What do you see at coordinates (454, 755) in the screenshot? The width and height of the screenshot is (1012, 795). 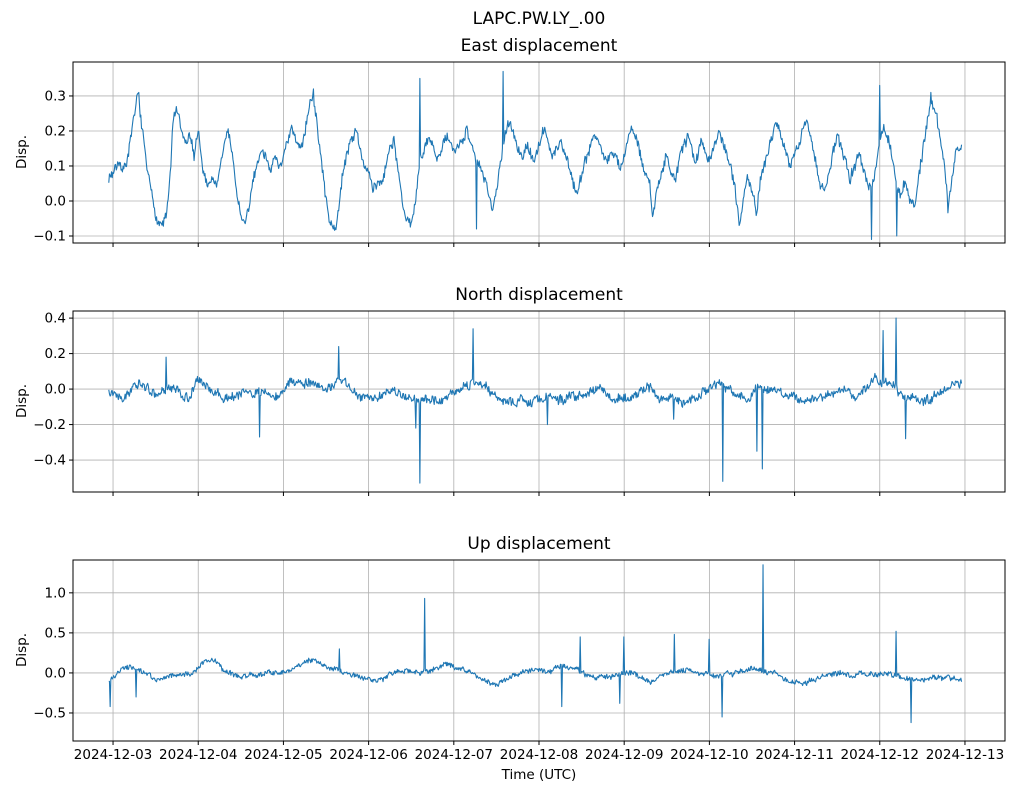 I see `x-tick-label: 2024-12-07` at bounding box center [454, 755].